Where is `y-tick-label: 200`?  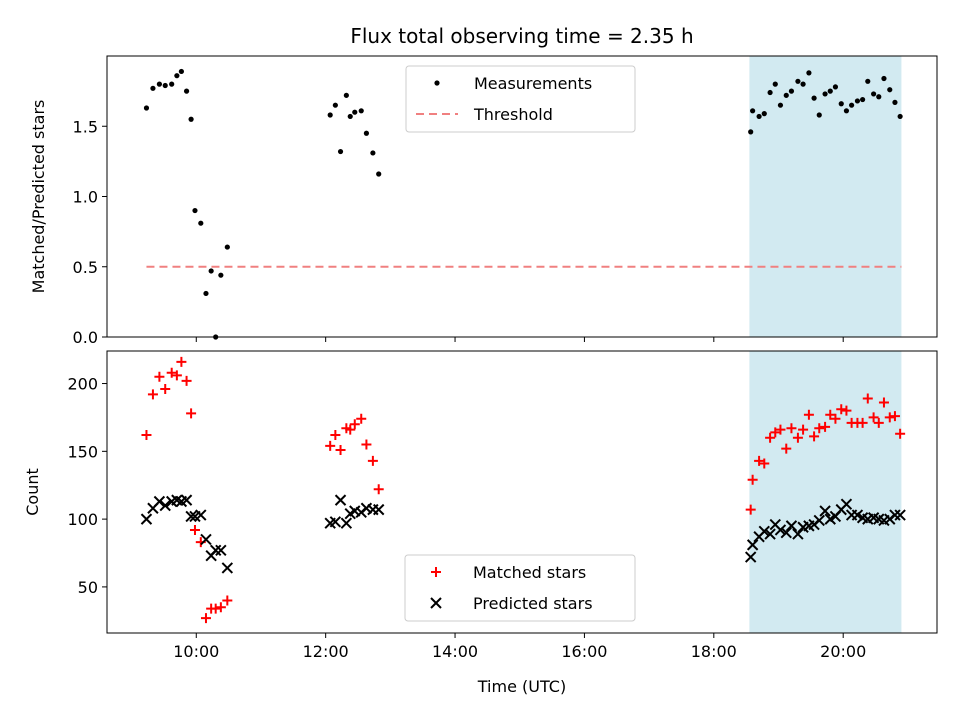 y-tick-label: 200 is located at coordinates (82, 384).